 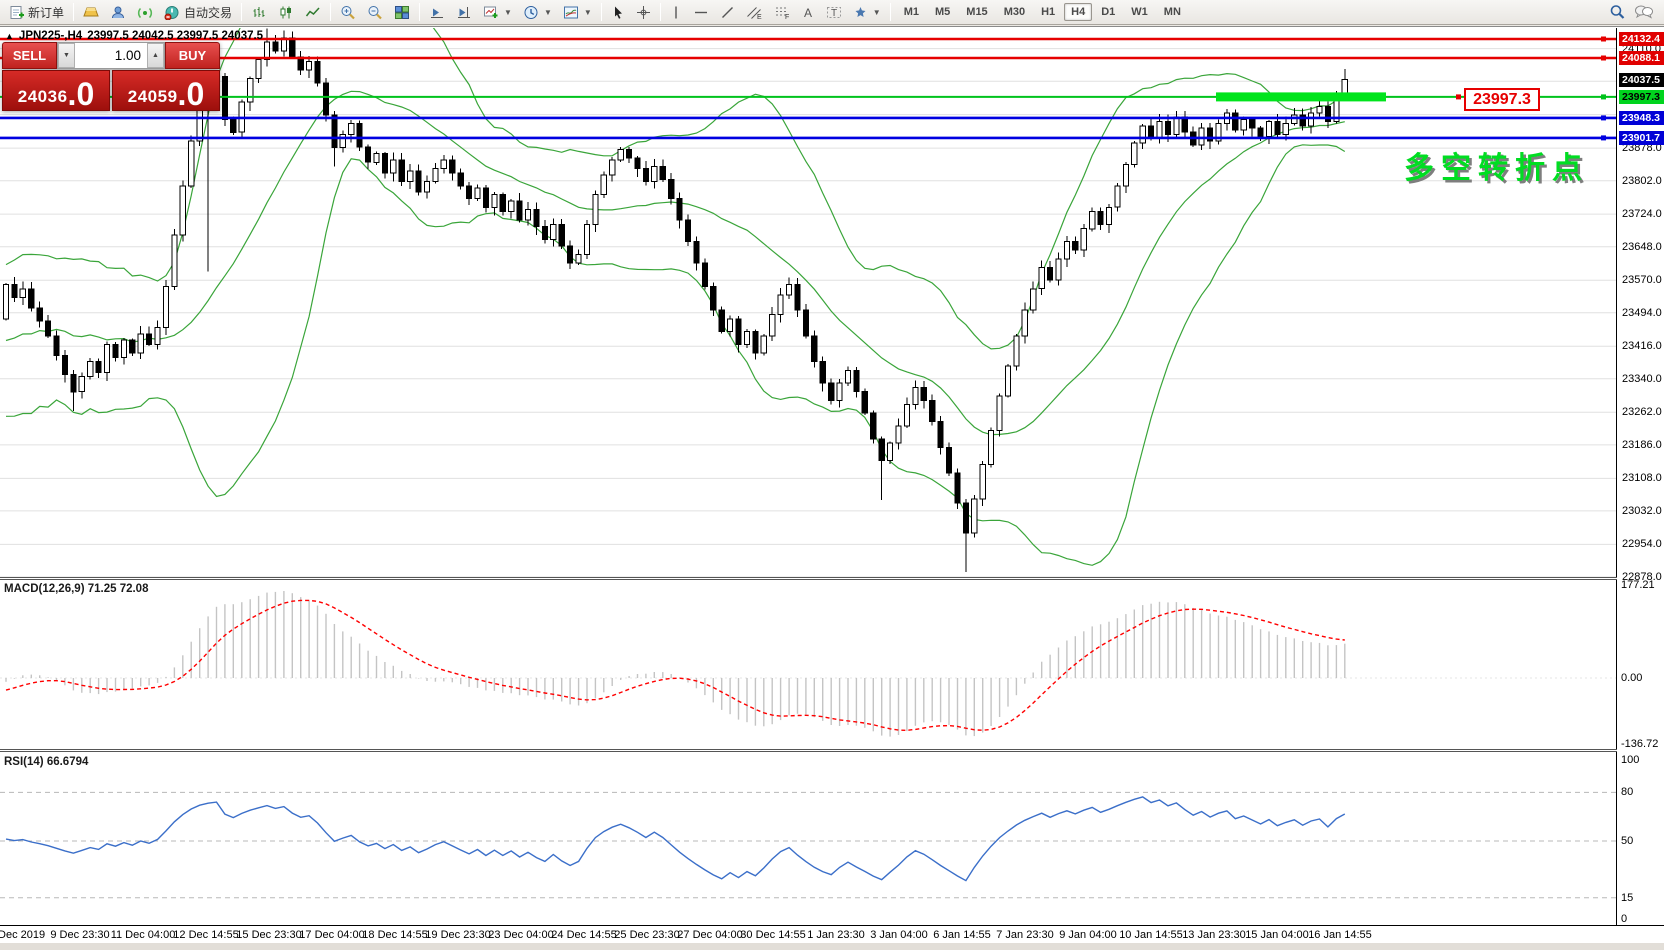 I want to click on time-axis-label: 6 Dec 2019, so click(x=23, y=935).